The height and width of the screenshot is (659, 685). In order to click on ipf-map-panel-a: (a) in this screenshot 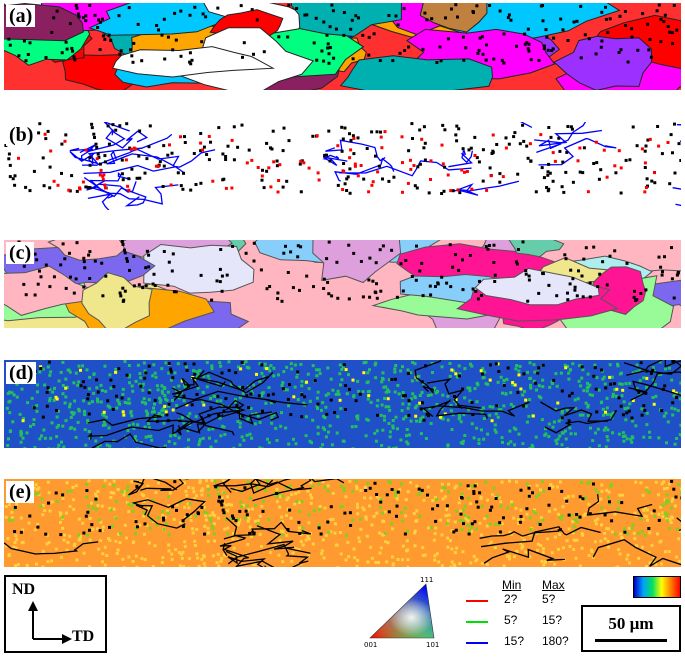, I will do `click(342, 46)`.